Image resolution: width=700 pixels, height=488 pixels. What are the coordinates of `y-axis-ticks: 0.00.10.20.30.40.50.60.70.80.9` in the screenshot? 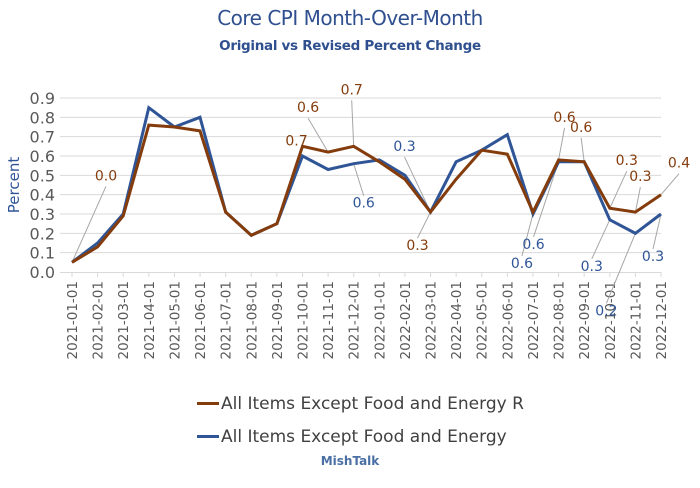 It's located at (42, 185).